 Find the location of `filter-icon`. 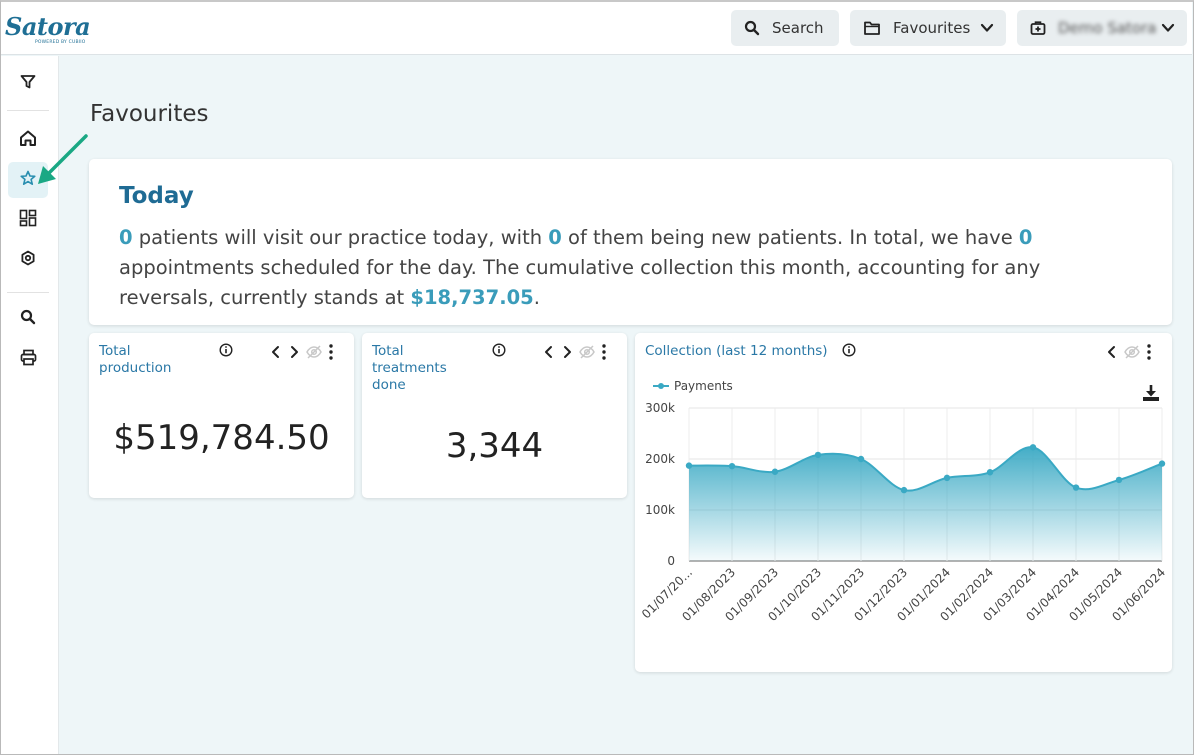

filter-icon is located at coordinates (28, 84).